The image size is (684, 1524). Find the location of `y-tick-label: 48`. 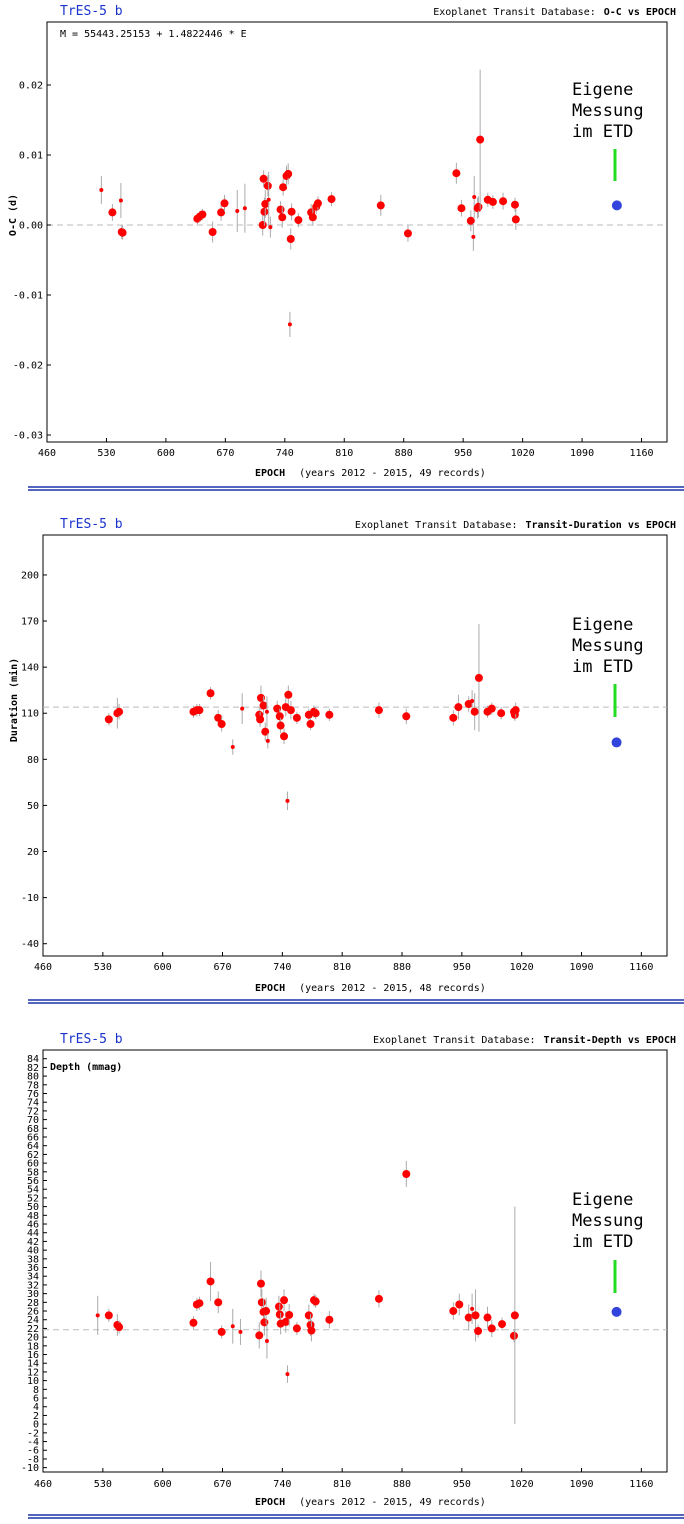

y-tick-label: 48 is located at coordinates (33, 1216).